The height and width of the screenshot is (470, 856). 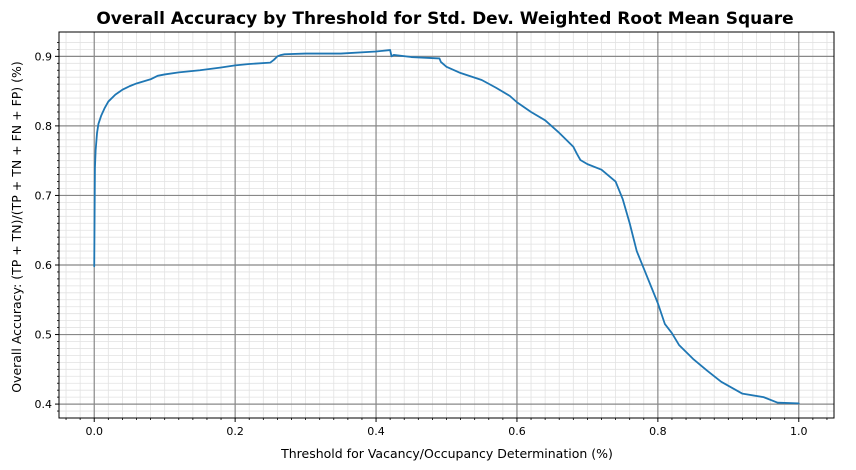 What do you see at coordinates (517, 431) in the screenshot?
I see `x-tick-label: 0.6` at bounding box center [517, 431].